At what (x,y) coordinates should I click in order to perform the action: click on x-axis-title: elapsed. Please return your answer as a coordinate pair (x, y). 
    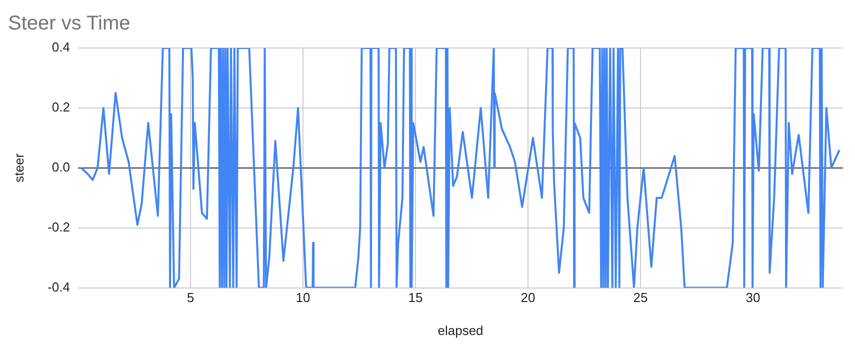
    Looking at the image, I should click on (461, 330).